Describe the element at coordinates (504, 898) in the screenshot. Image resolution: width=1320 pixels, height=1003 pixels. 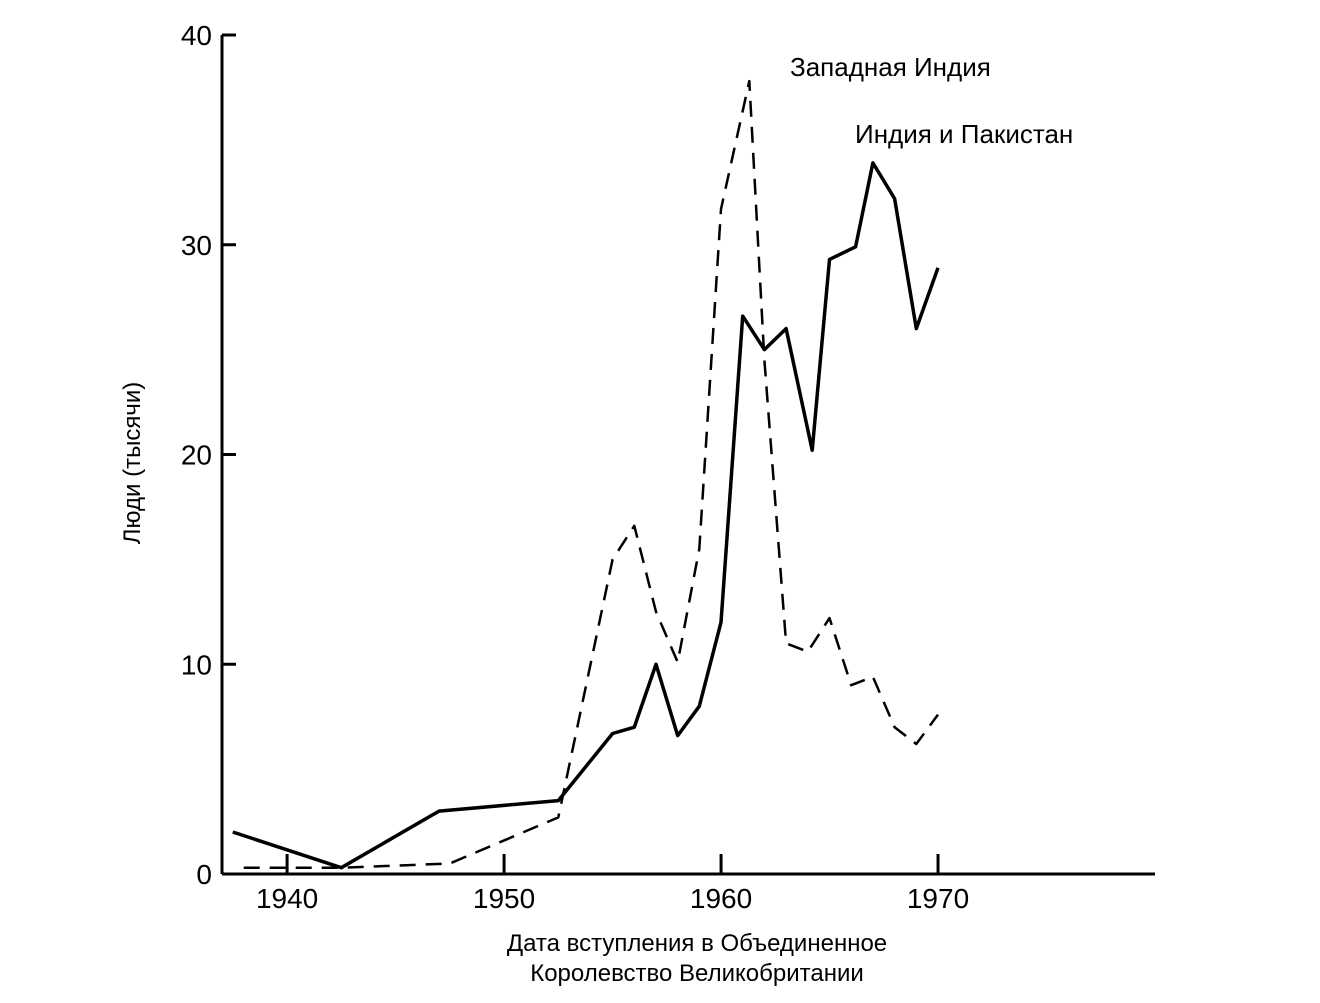
I see `x-tick-label: 1950` at that location.